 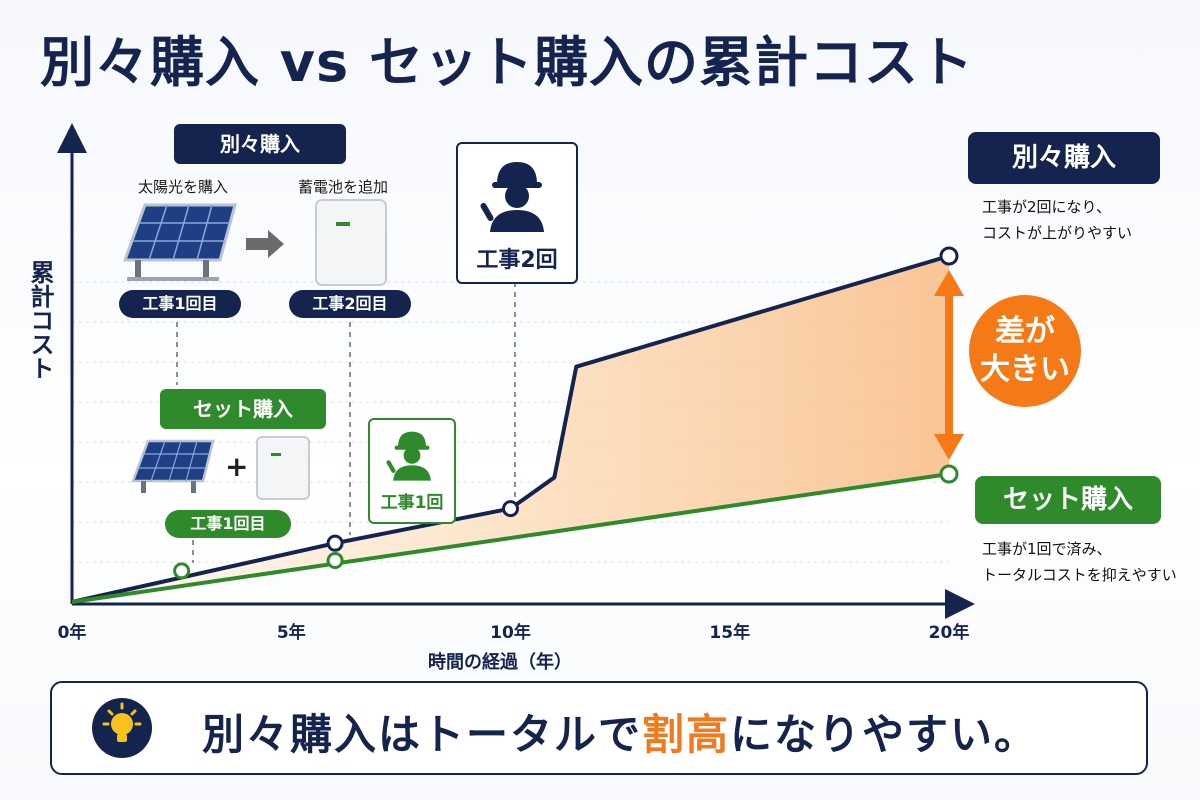 I want to click on event-dashed-lines, so click(x=346, y=422).